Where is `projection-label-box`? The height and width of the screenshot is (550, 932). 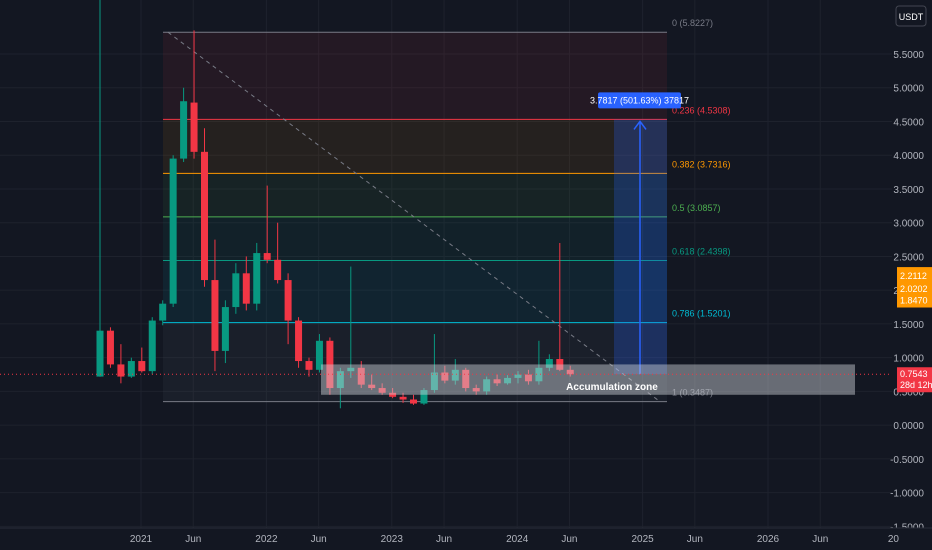
projection-label-box is located at coordinates (639, 100).